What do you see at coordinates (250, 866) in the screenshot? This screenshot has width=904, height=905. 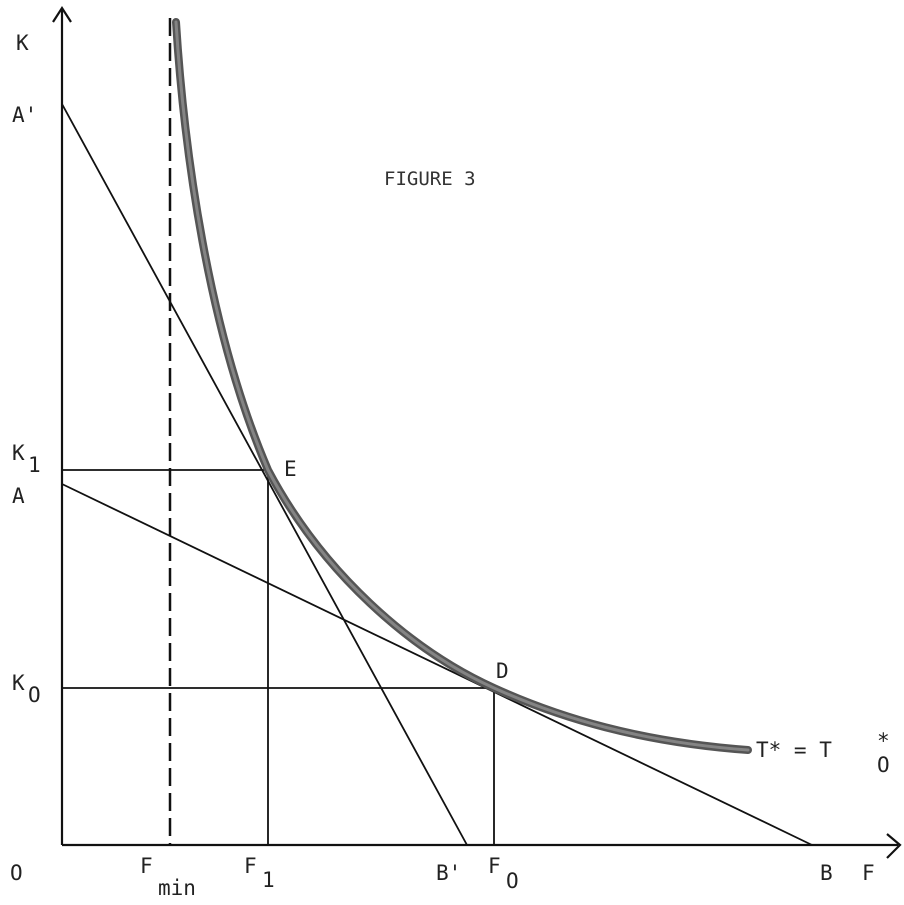 I see `label-f1: F` at bounding box center [250, 866].